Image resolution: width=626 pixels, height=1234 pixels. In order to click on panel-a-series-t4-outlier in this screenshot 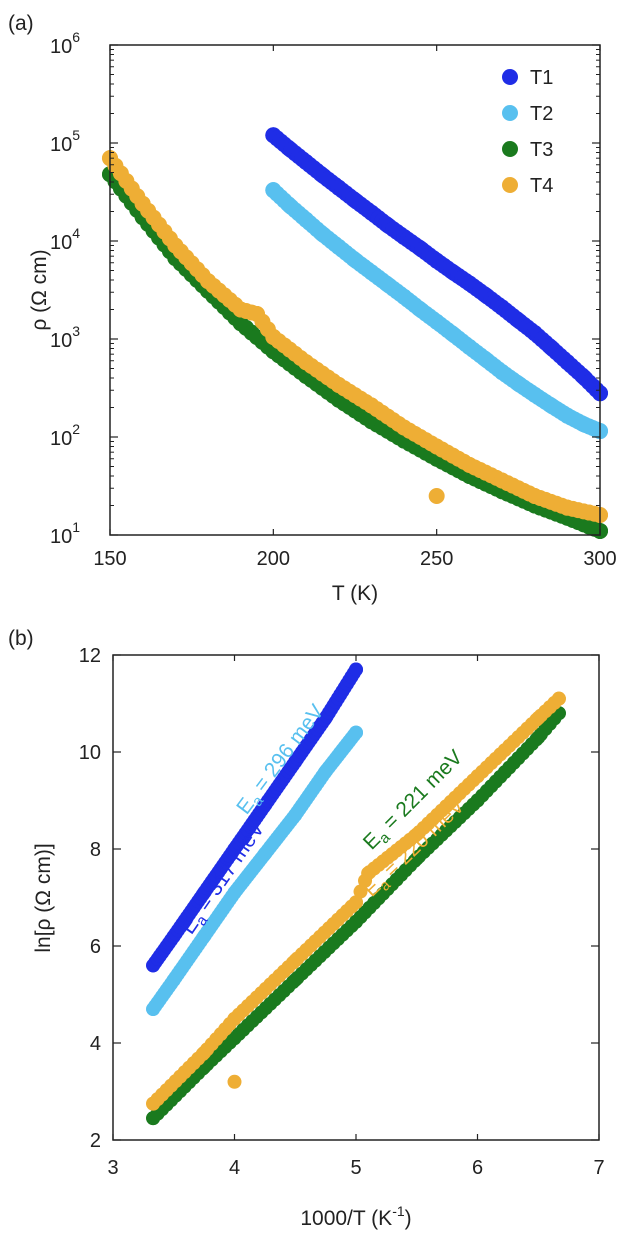, I will do `click(436, 496)`.